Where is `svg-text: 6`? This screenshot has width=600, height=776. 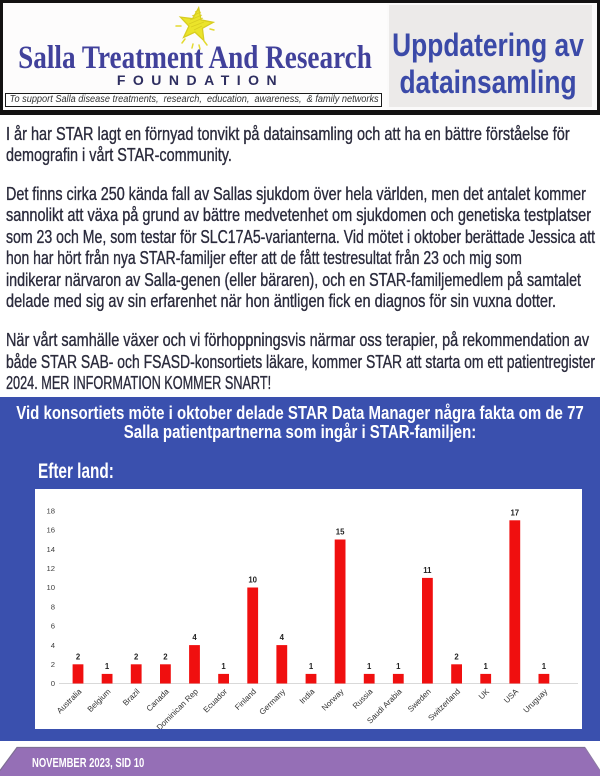 svg-text: 6 is located at coordinates (53, 626).